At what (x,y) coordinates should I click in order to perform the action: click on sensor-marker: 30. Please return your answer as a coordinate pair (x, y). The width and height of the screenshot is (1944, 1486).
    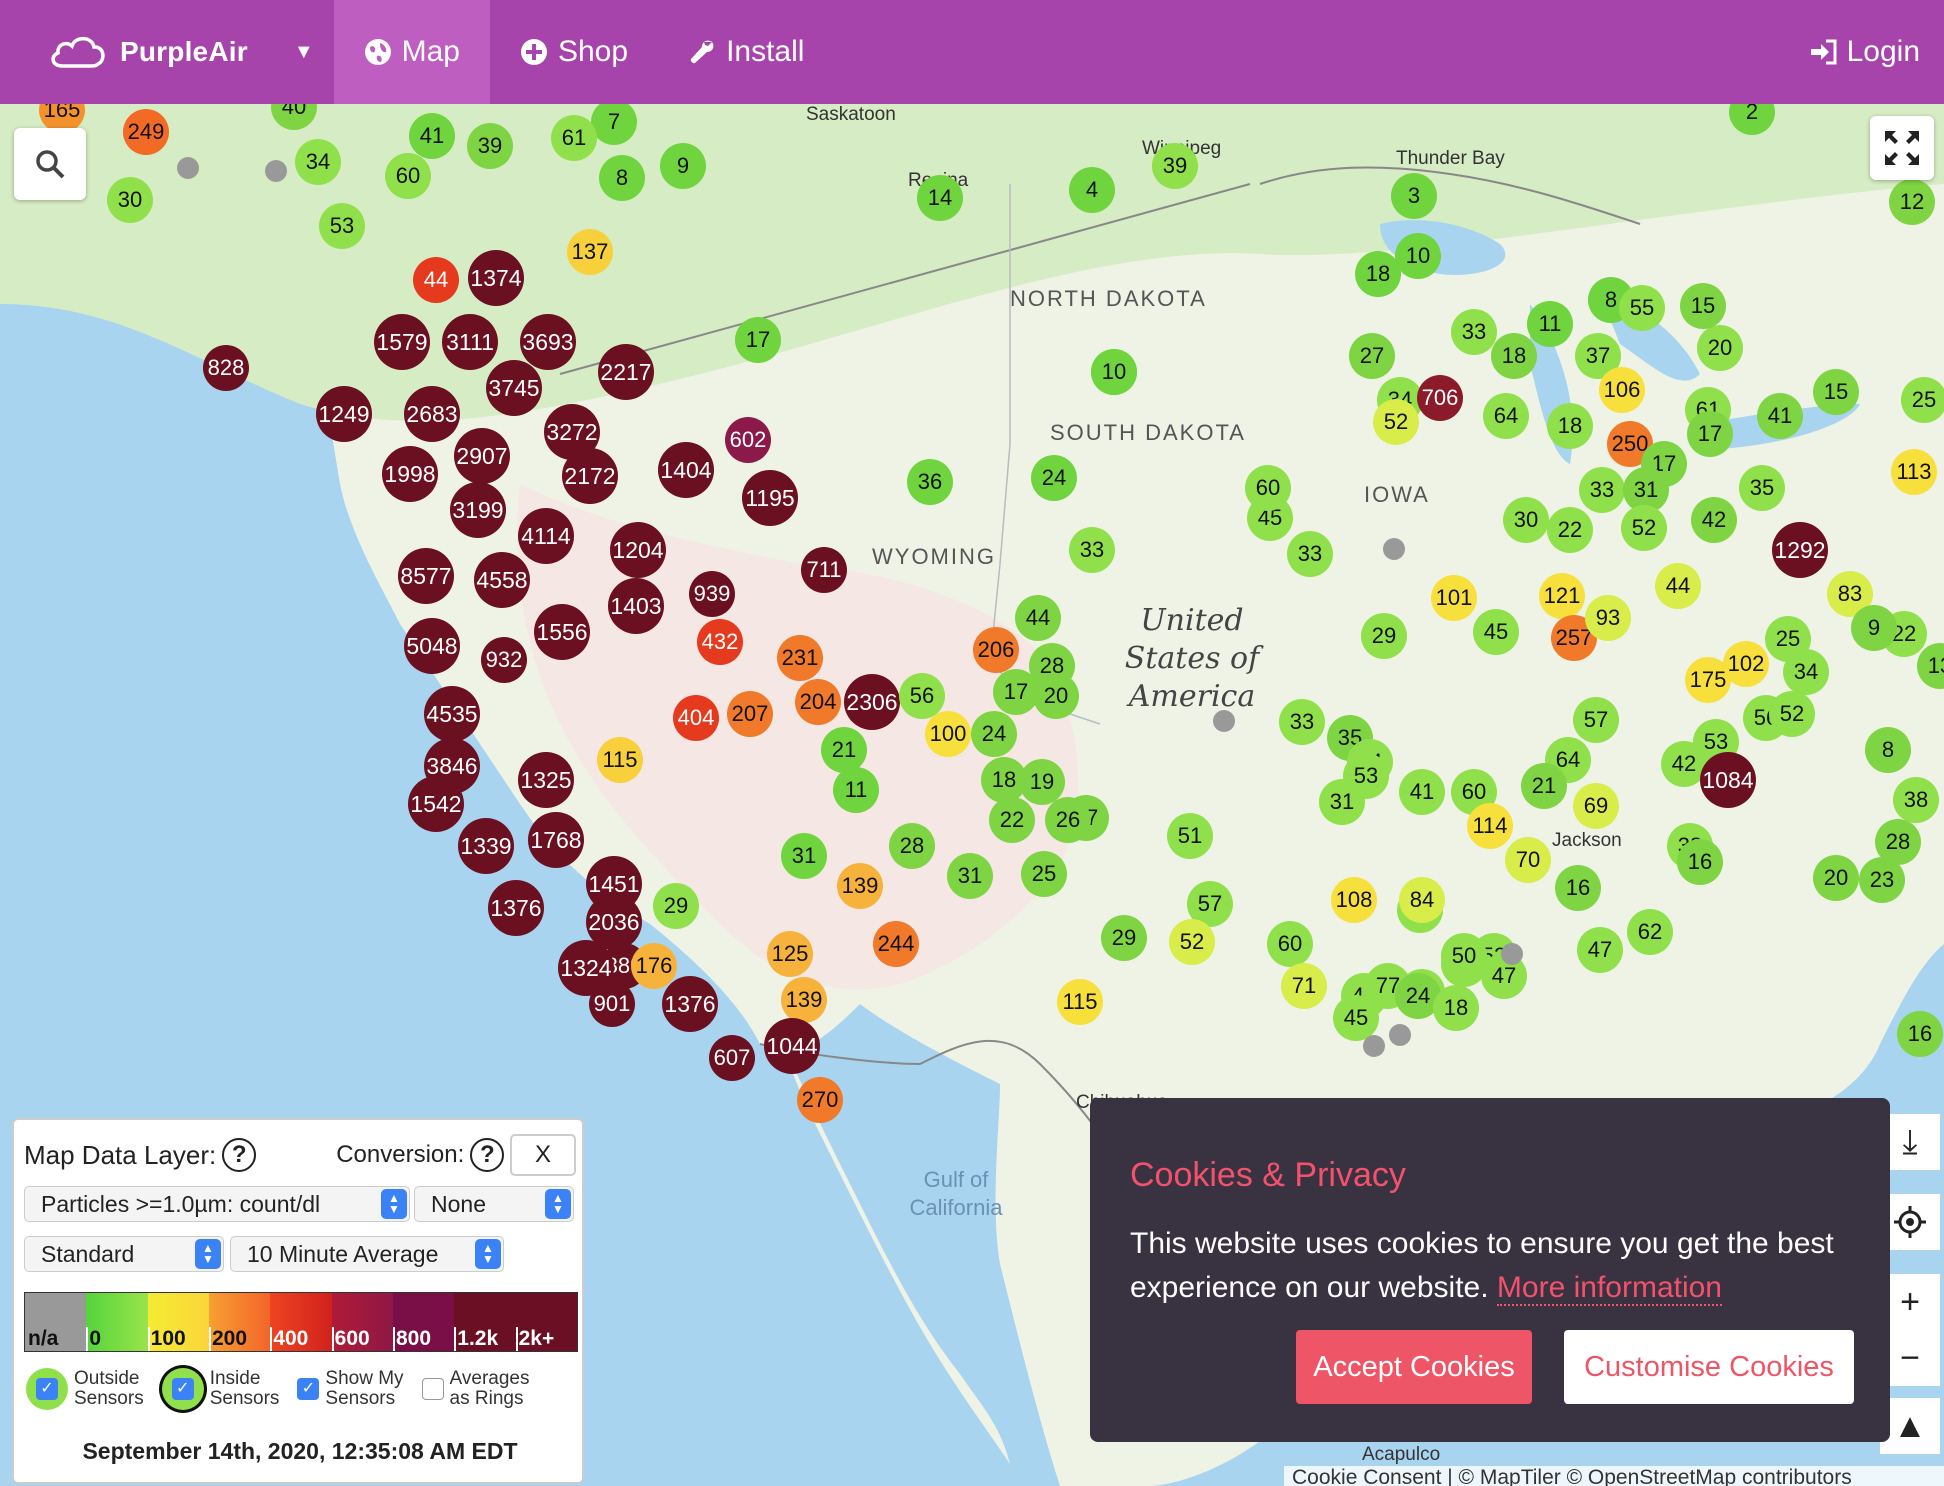
    Looking at the image, I should click on (1526, 520).